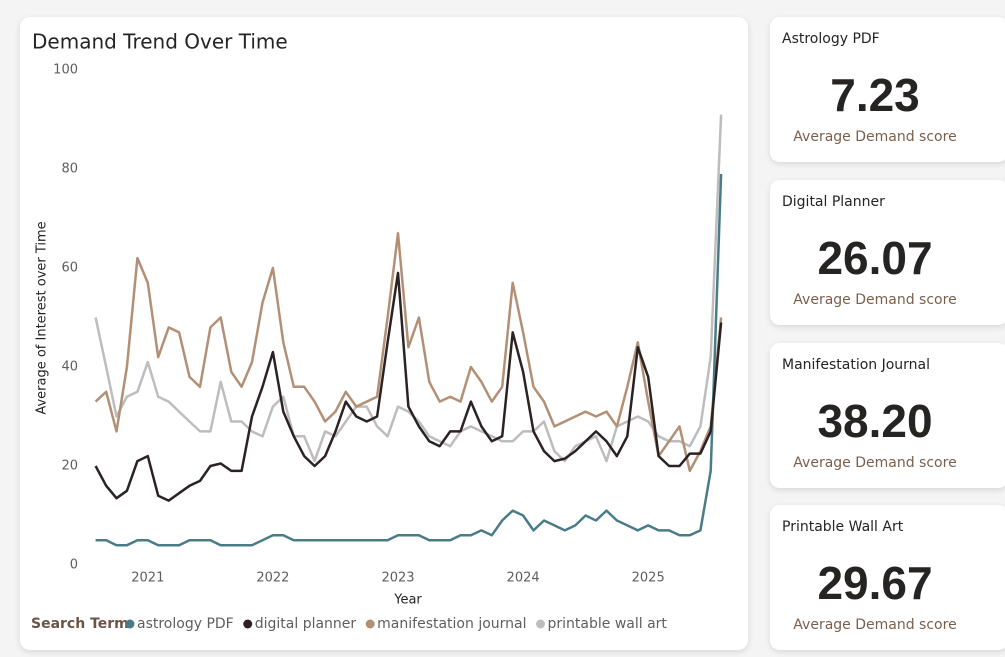  What do you see at coordinates (874, 421) in the screenshot?
I see `kpi-value: 38.20` at bounding box center [874, 421].